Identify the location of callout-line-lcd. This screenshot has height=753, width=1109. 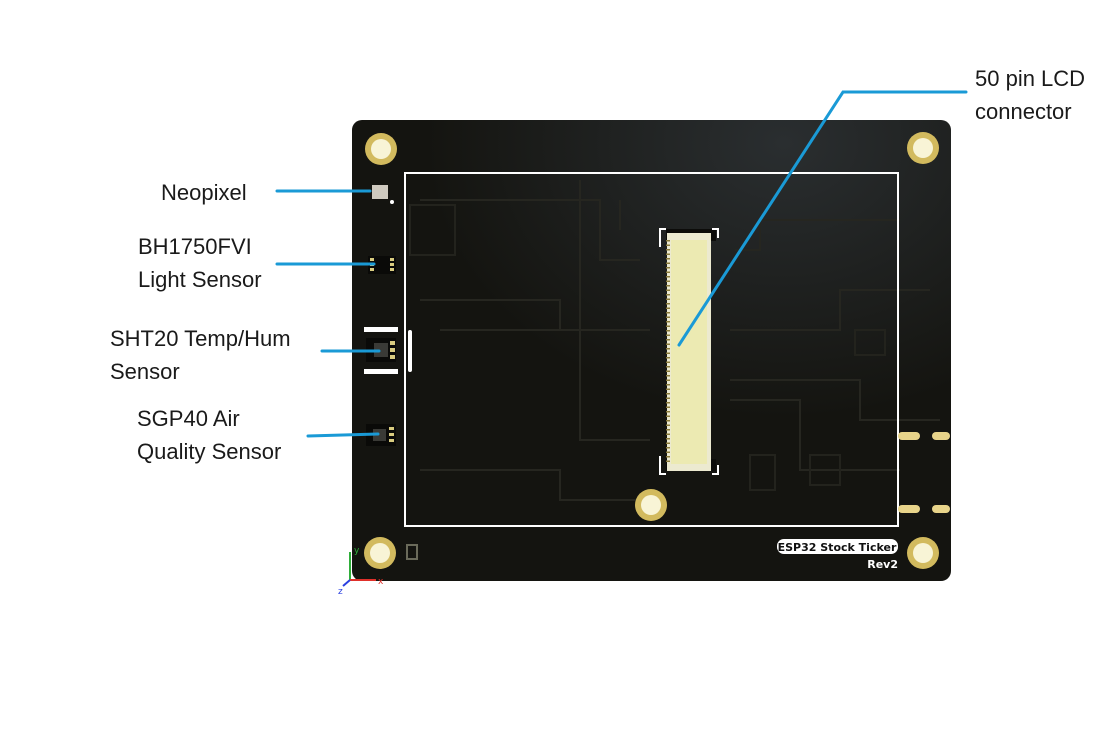
(822, 218).